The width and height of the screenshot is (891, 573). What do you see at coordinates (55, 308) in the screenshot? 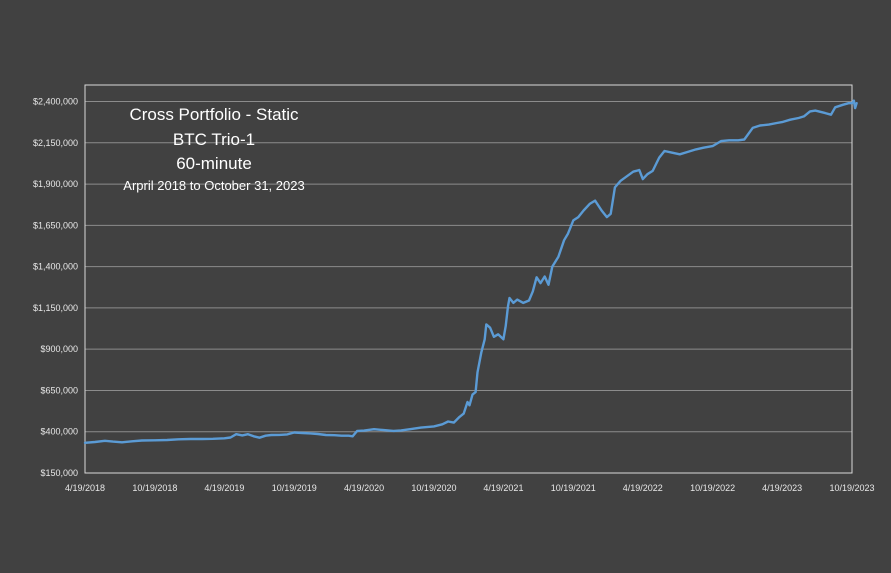
I see `y-tick-label: $1,150,000` at bounding box center [55, 308].